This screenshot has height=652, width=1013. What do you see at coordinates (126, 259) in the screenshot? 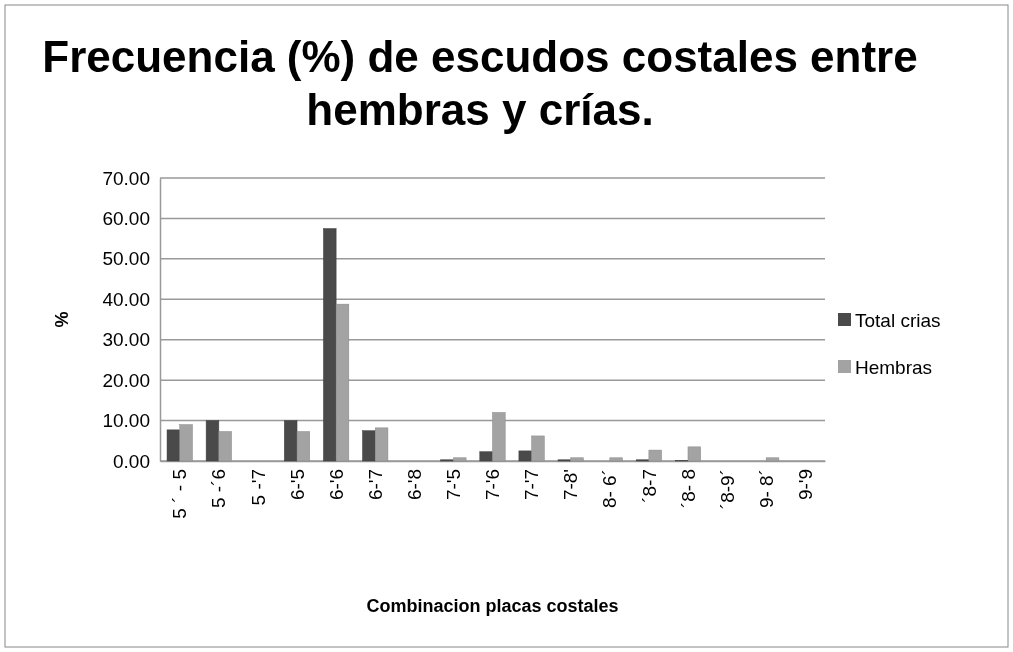
I see `y-tick-label: 50.00` at bounding box center [126, 259].